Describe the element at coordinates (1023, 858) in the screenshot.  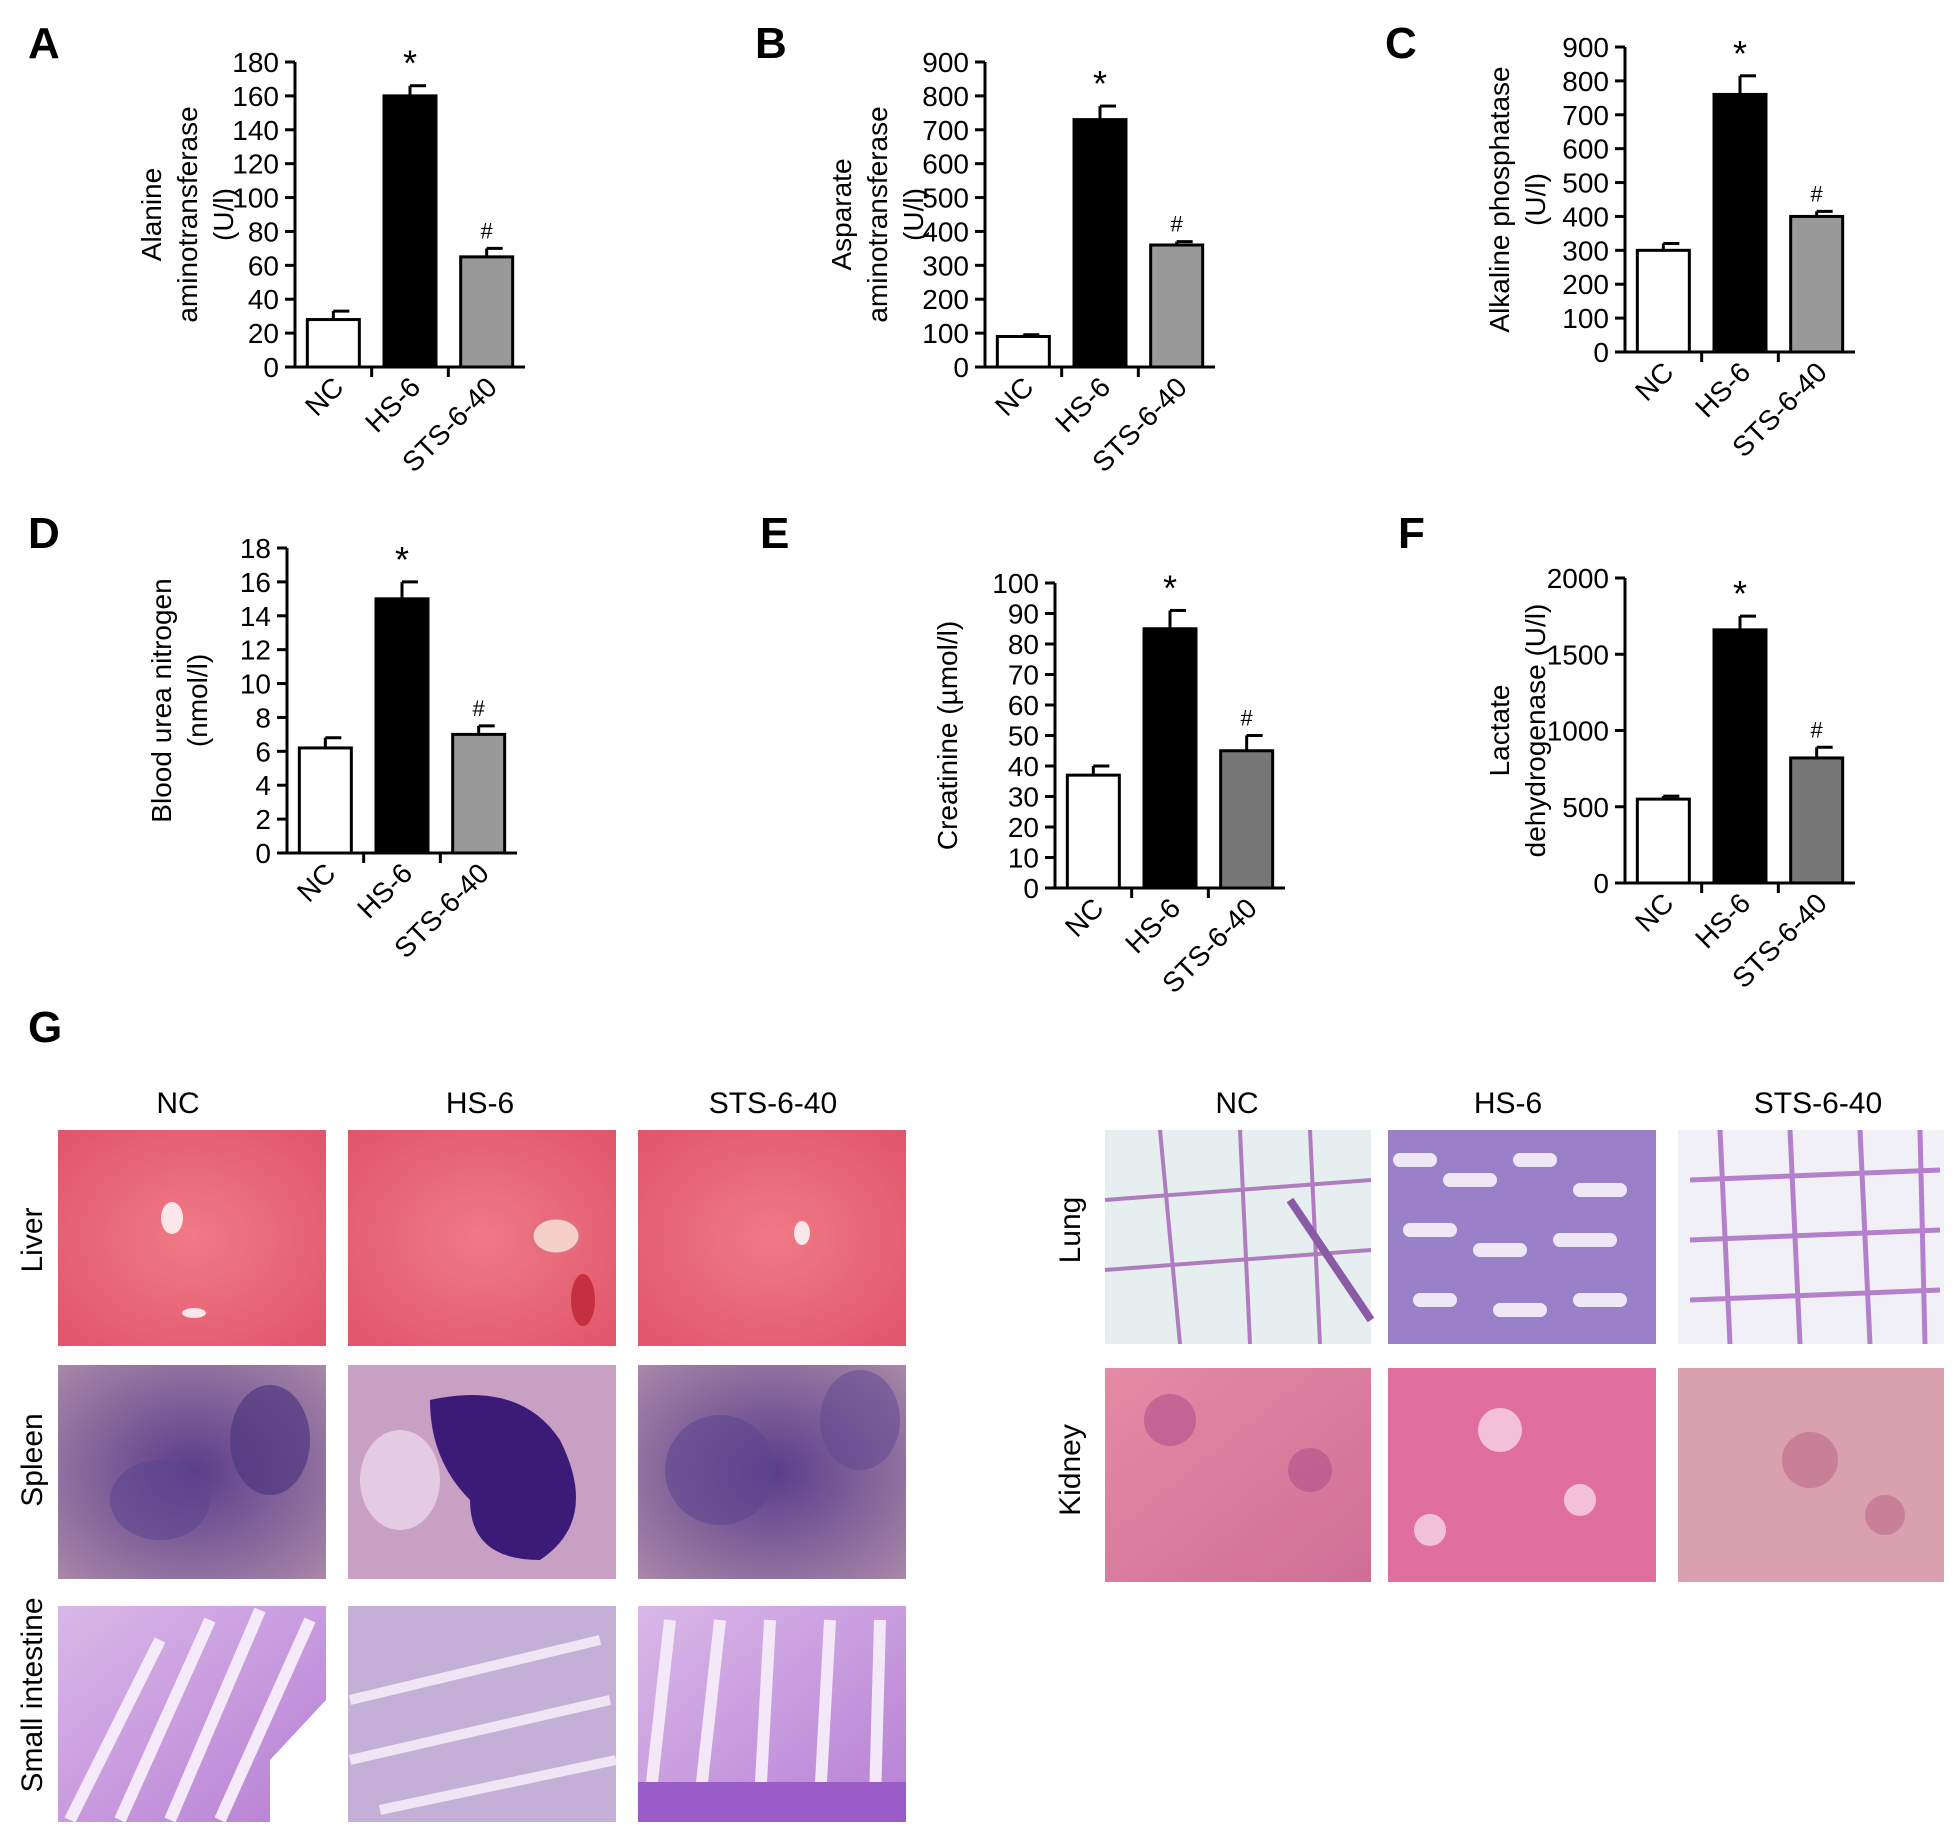
I see `y-tick-label: 10` at that location.